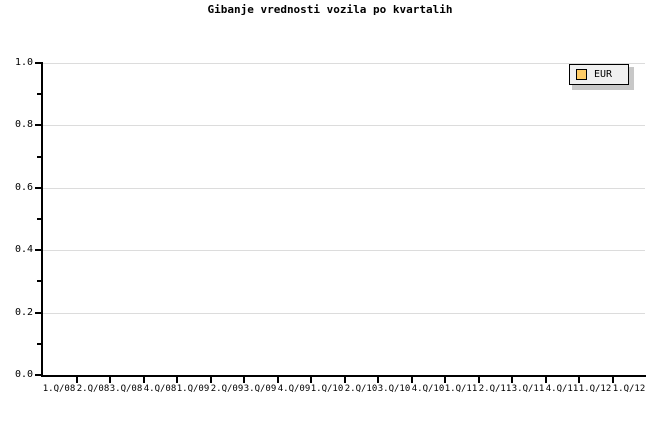 Image resolution: width=660 pixels, height=440 pixels. What do you see at coordinates (23, 62) in the screenshot?
I see `y-axis-tick-label: 1.0` at bounding box center [23, 62].